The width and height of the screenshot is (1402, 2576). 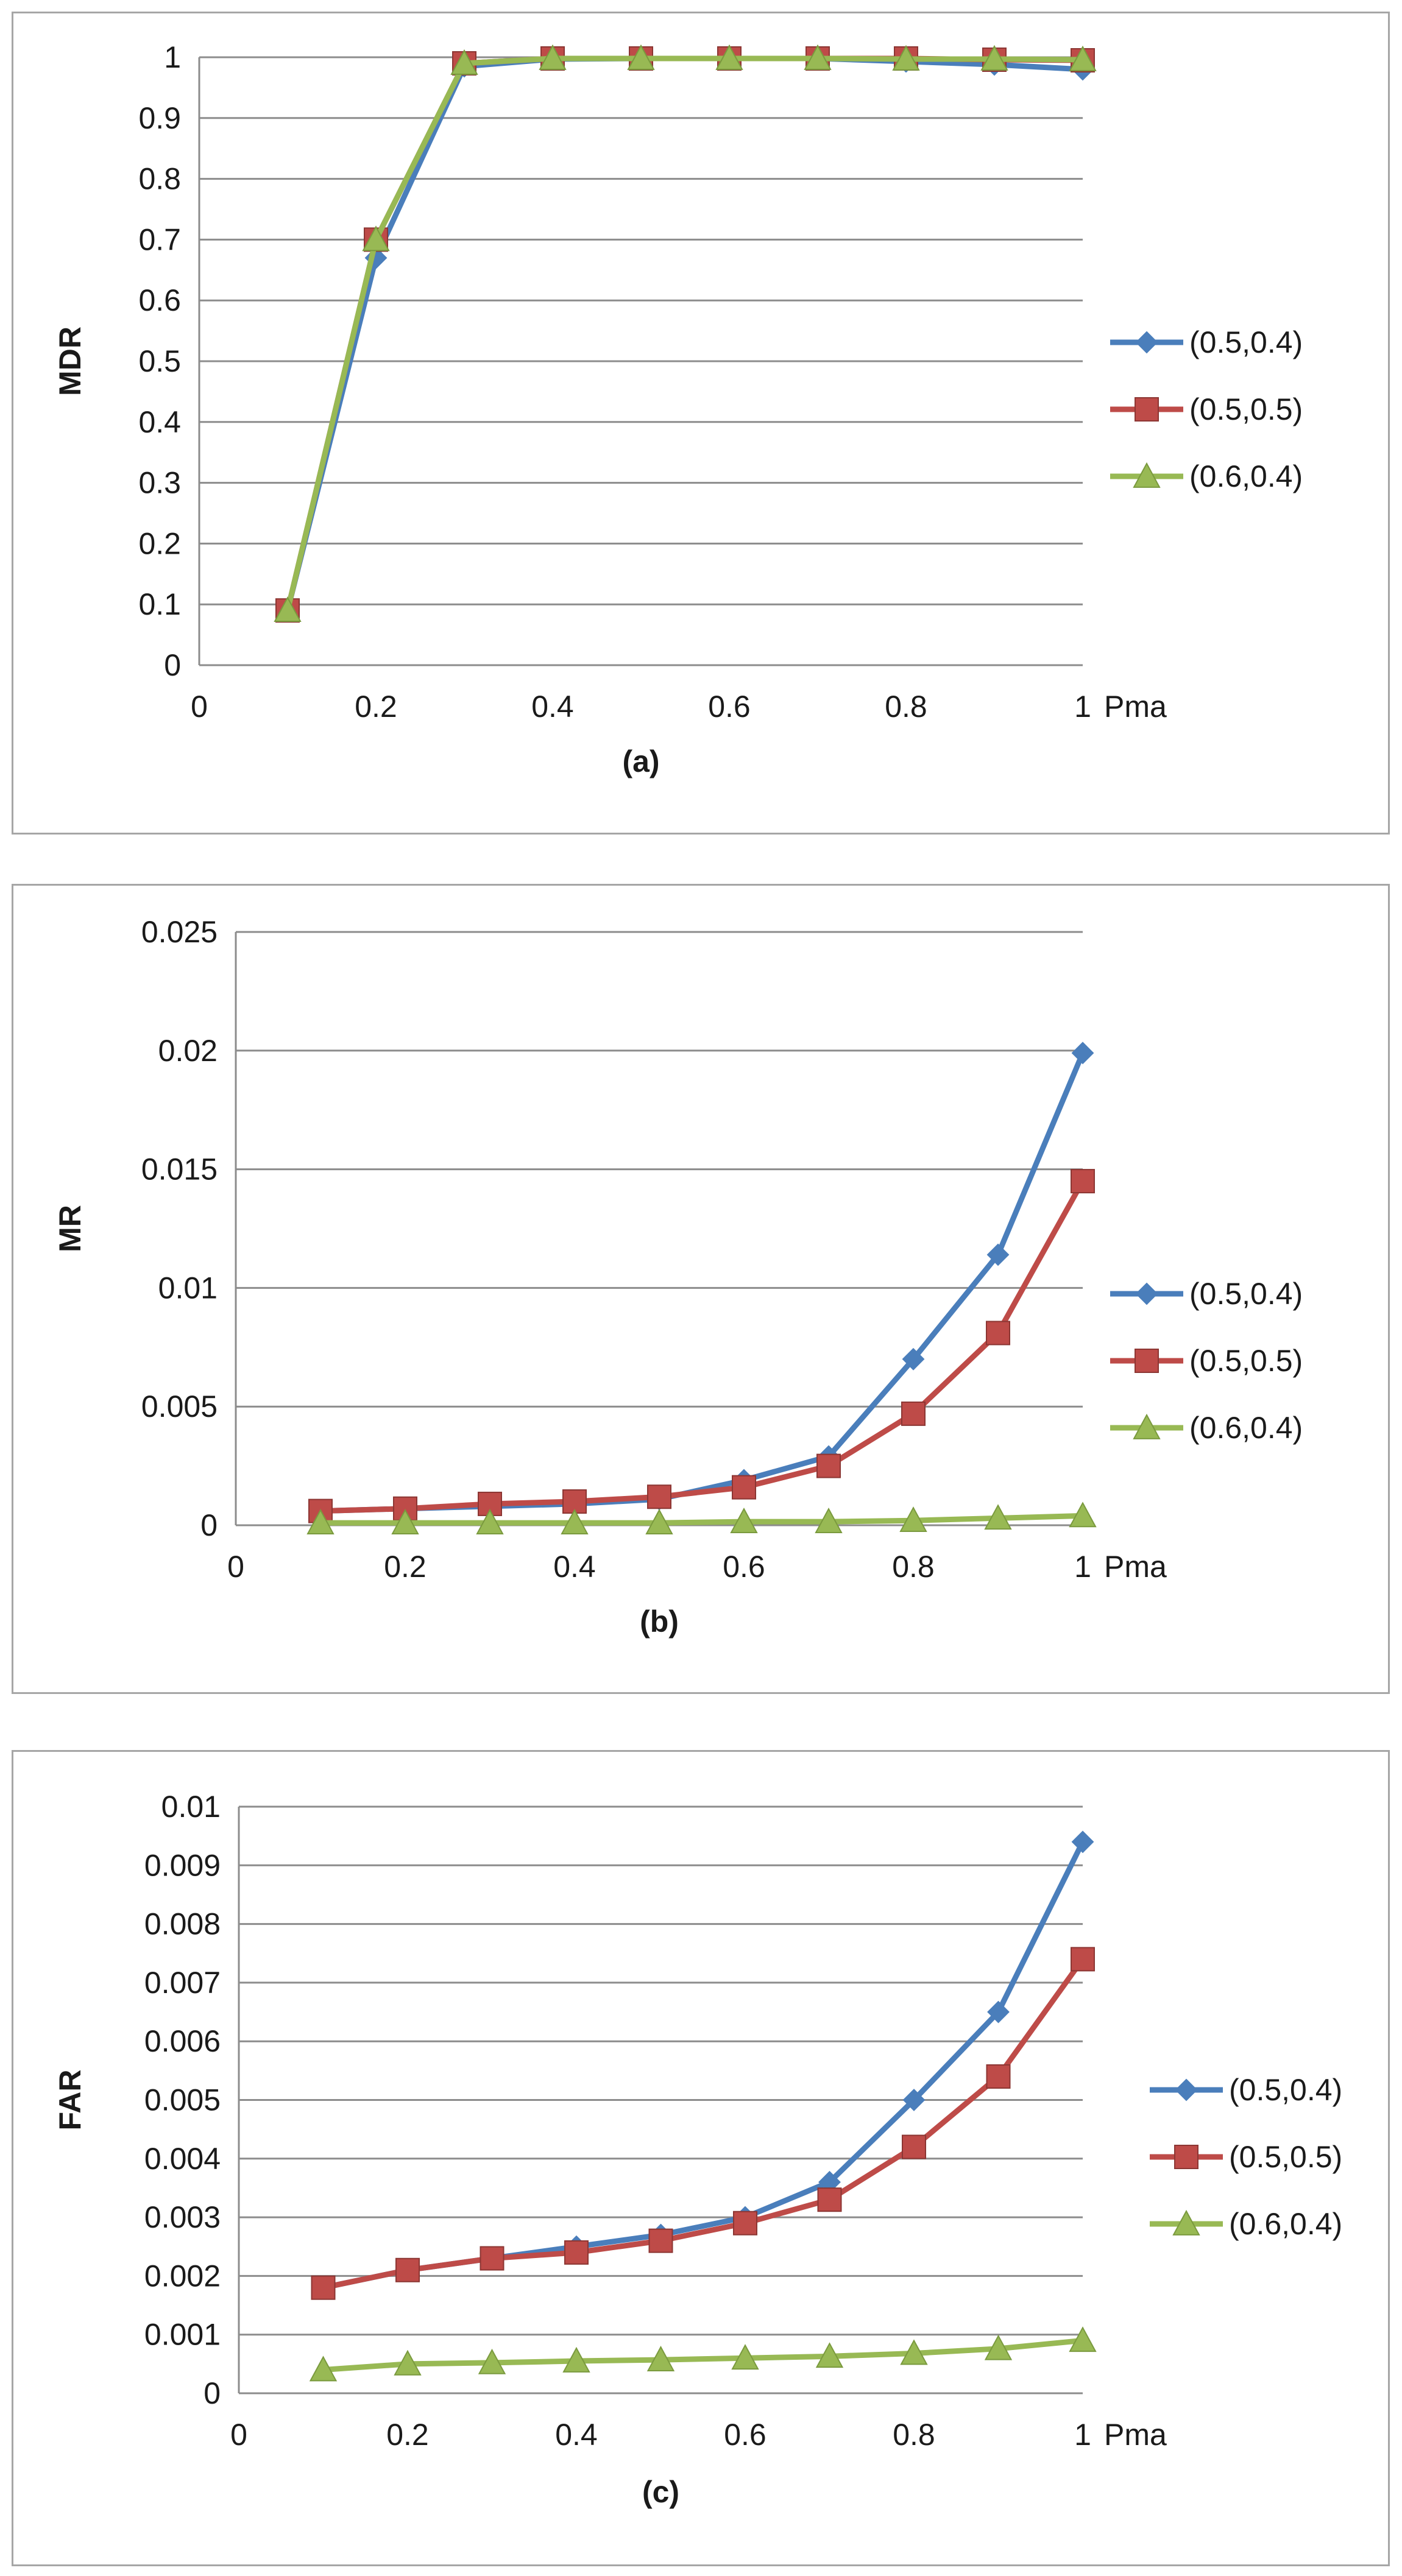 What do you see at coordinates (659, 1567) in the screenshot?
I see `chart-b-x-axis: 0 0.2 0.4 0.6 0.8 1` at bounding box center [659, 1567].